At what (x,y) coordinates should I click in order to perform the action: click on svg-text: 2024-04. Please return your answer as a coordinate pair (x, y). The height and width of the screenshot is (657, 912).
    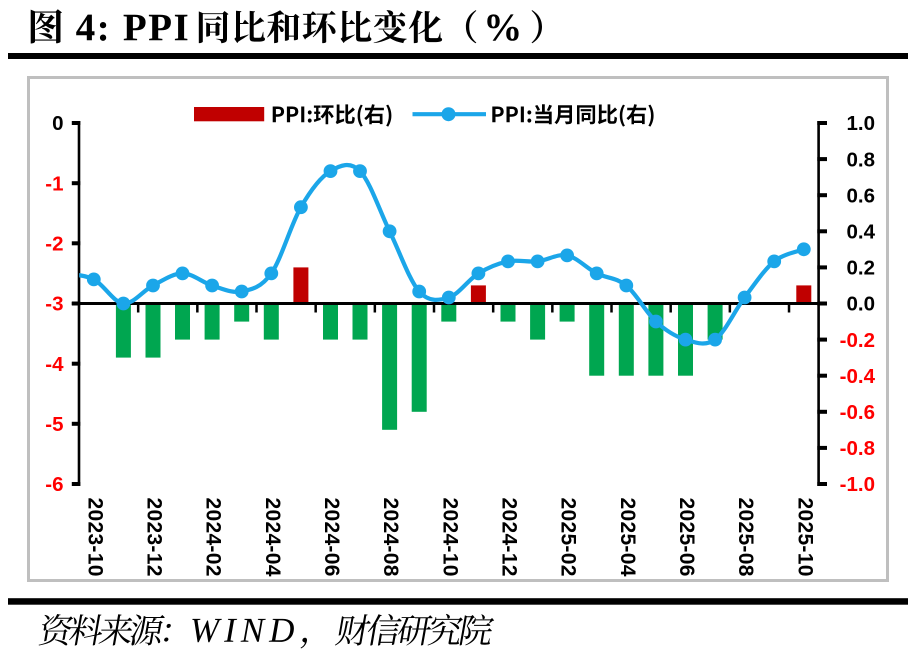
    Looking at the image, I should click on (272, 537).